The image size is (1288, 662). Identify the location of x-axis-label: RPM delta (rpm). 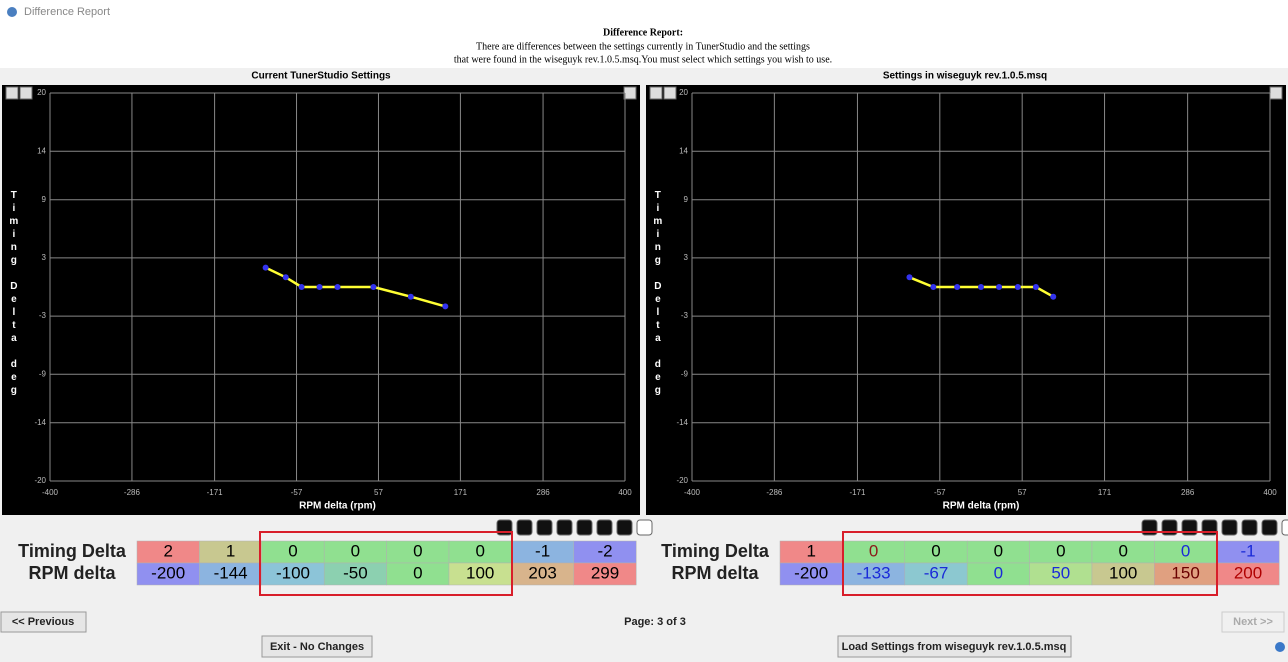
(337, 506).